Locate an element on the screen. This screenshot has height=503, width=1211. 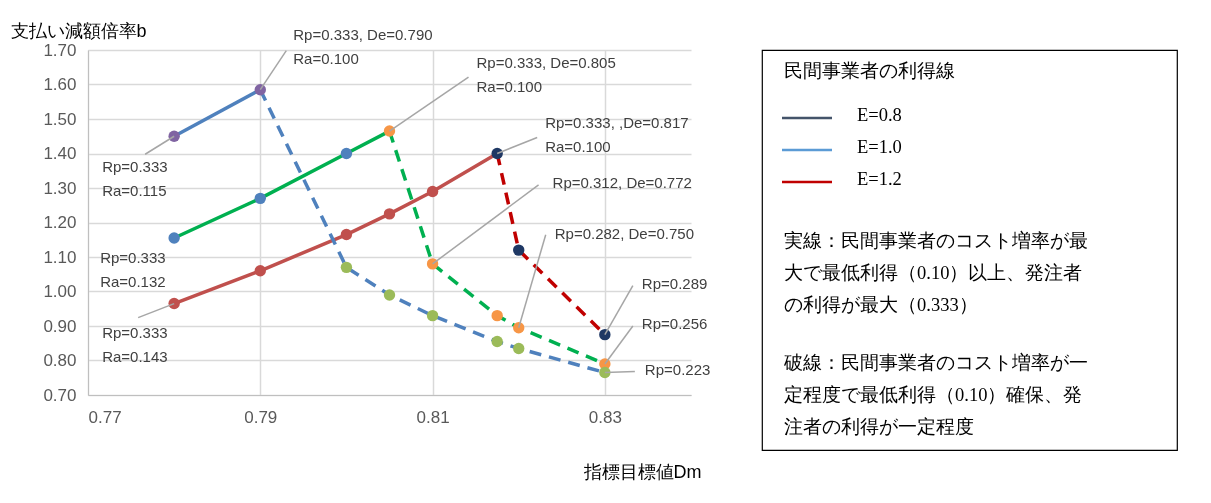
legend-label: E=0.8 is located at coordinates (879, 115).